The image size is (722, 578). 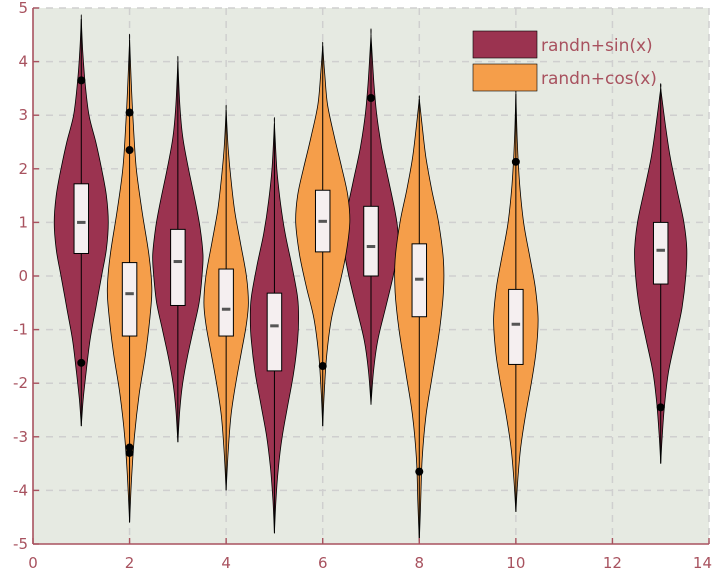 I want to click on y-tick-label: 5, so click(x=23, y=8).